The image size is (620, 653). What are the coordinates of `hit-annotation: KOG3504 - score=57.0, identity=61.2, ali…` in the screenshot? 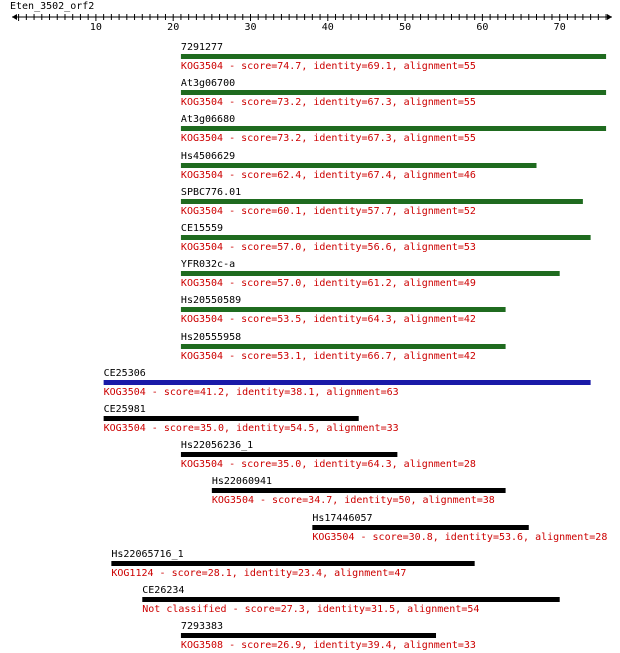 It's located at (328, 283).